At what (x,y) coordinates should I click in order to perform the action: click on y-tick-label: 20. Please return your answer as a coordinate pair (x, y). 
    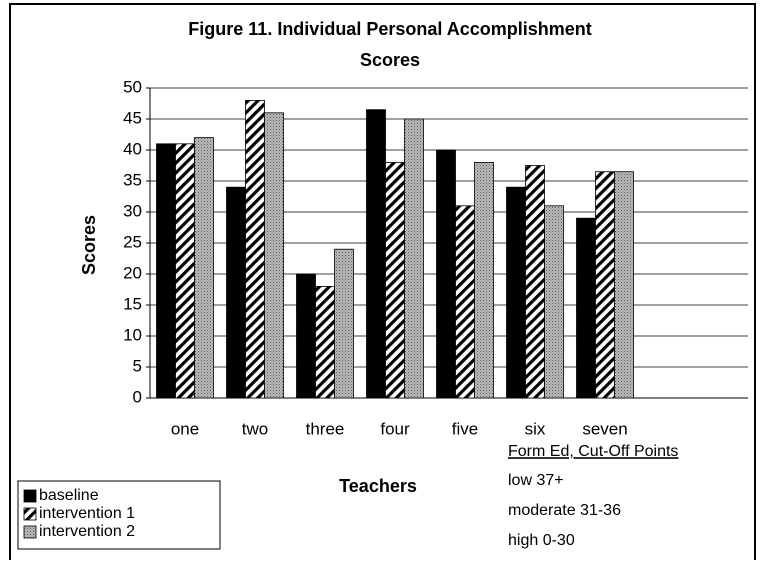
    Looking at the image, I should click on (132, 272).